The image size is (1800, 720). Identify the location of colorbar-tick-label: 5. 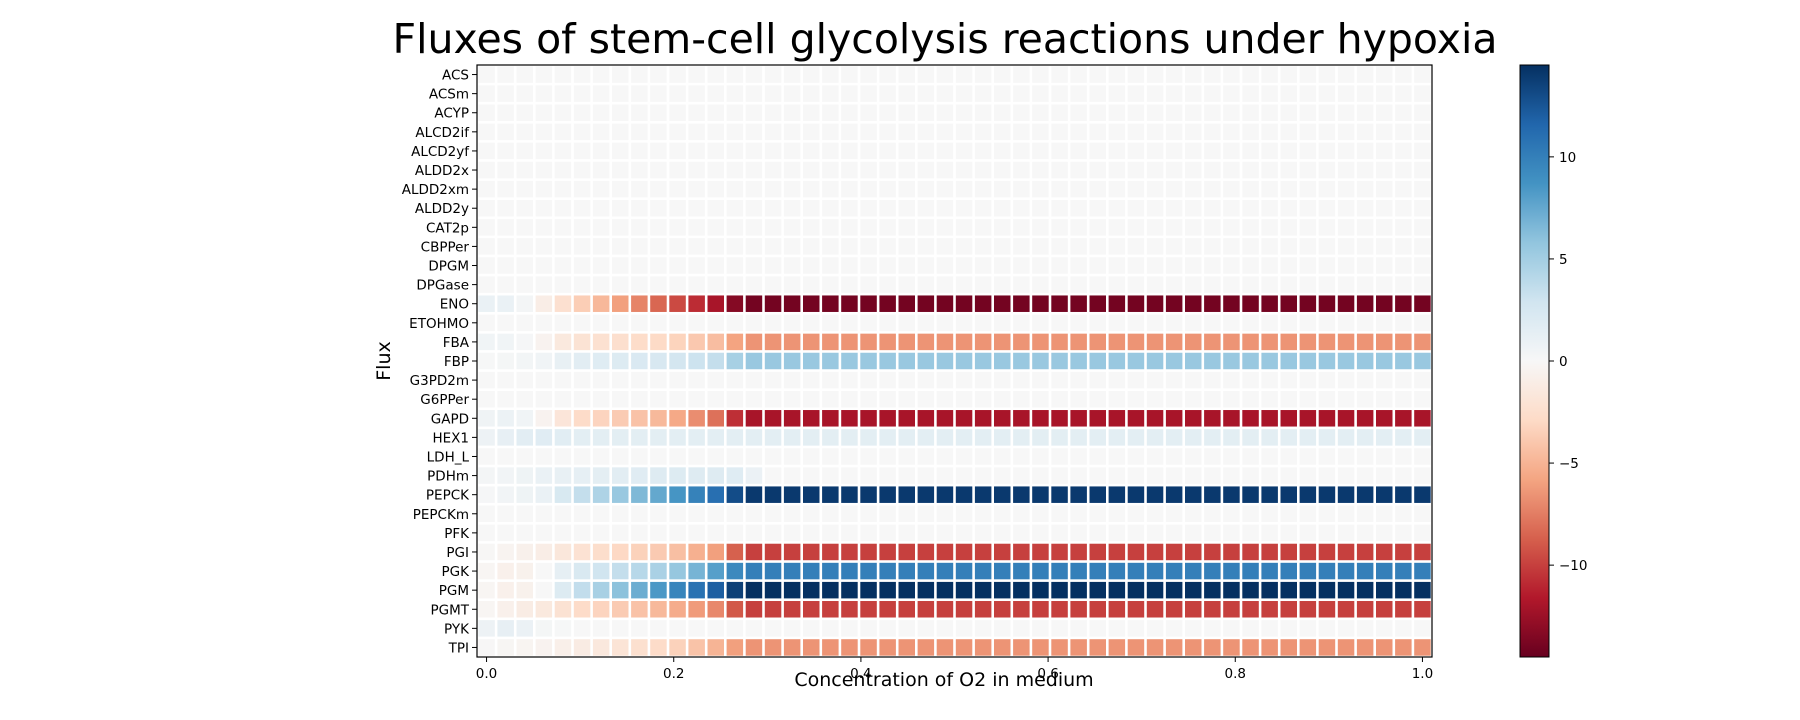
(1563, 260).